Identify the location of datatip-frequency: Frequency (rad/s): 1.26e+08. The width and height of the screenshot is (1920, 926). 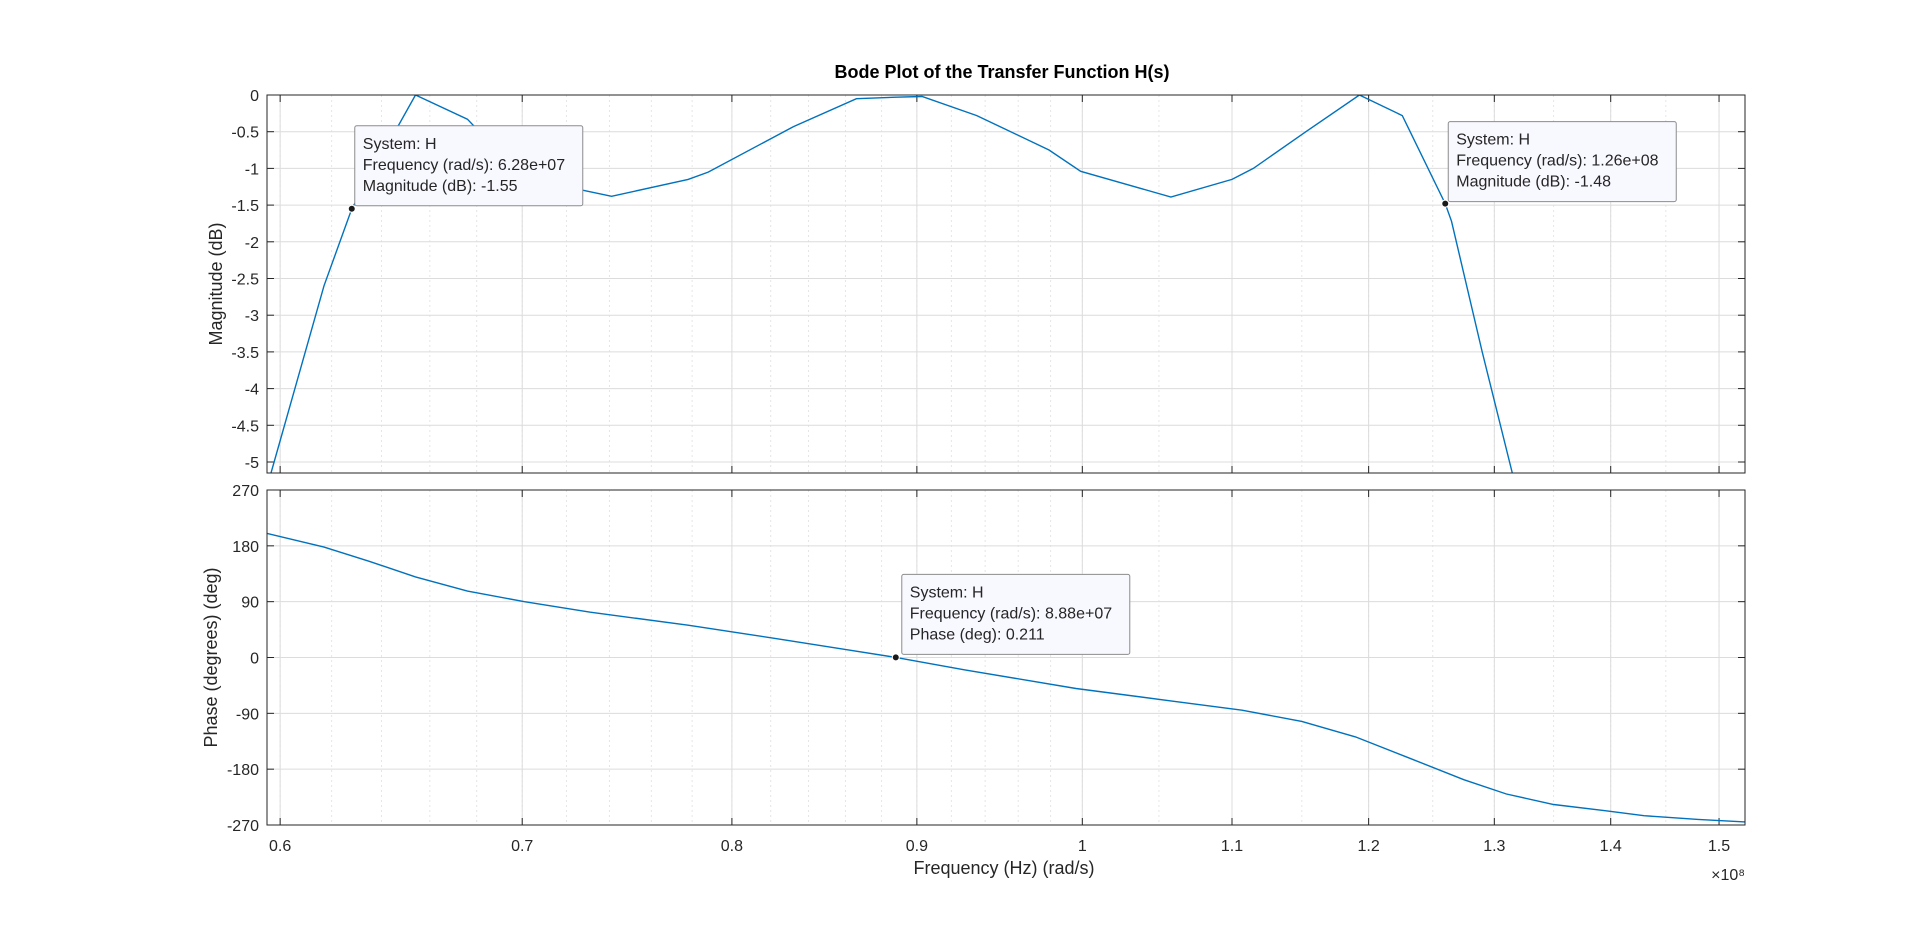
(1557, 161).